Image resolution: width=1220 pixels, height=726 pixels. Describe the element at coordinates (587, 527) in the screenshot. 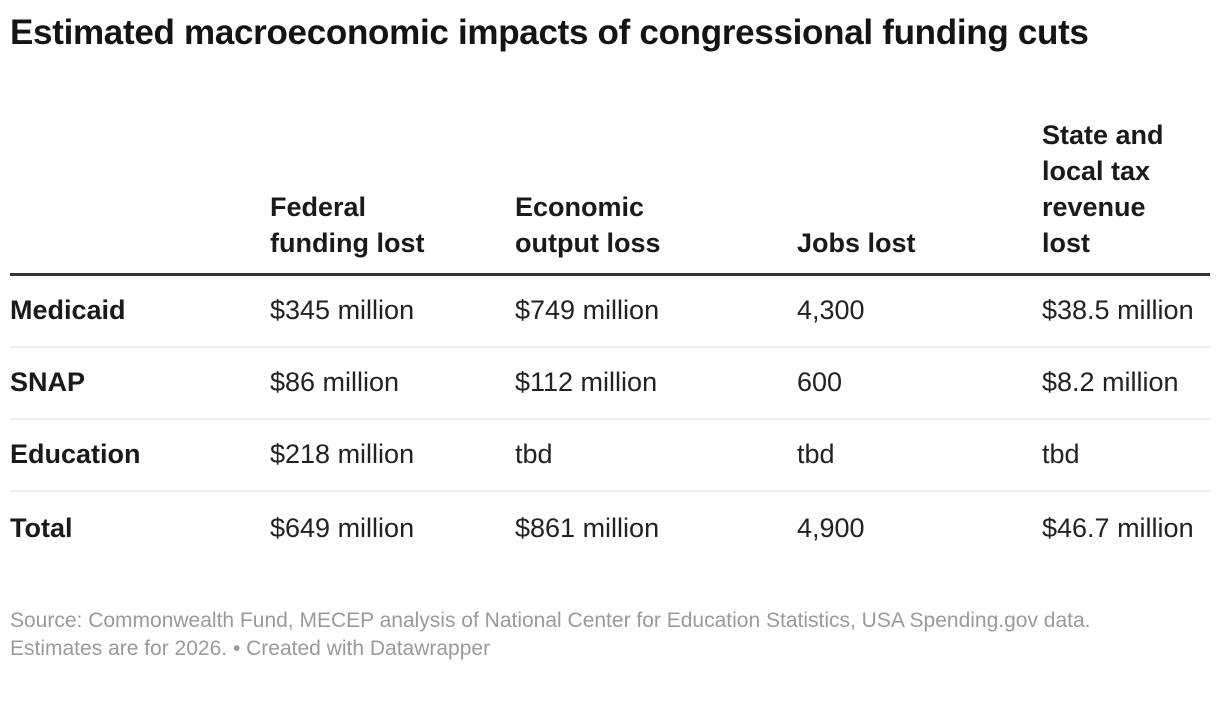

I see `cell-total-output-loss: $861 million` at that location.